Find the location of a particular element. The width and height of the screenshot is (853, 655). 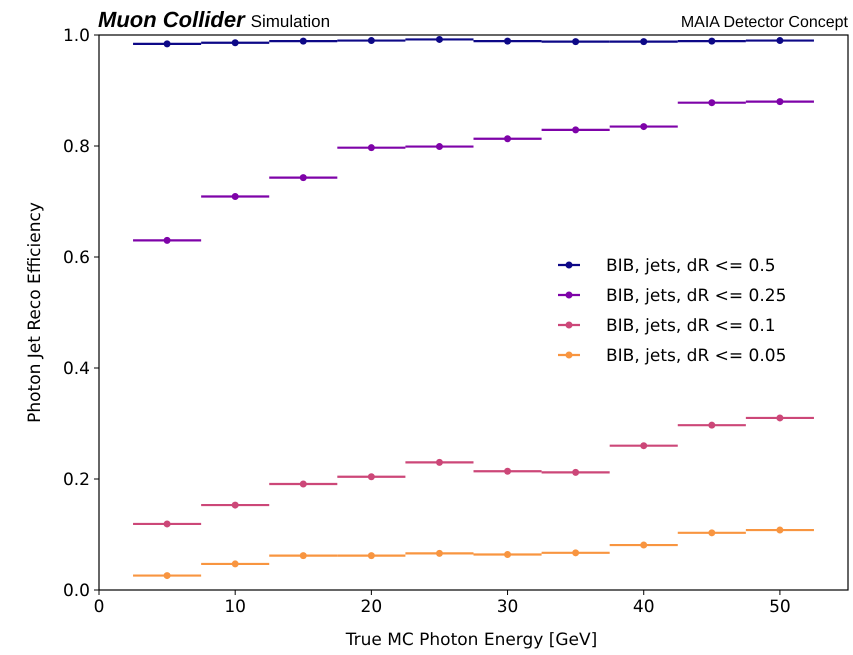

y-tick-label: 1.0 is located at coordinates (76, 36).